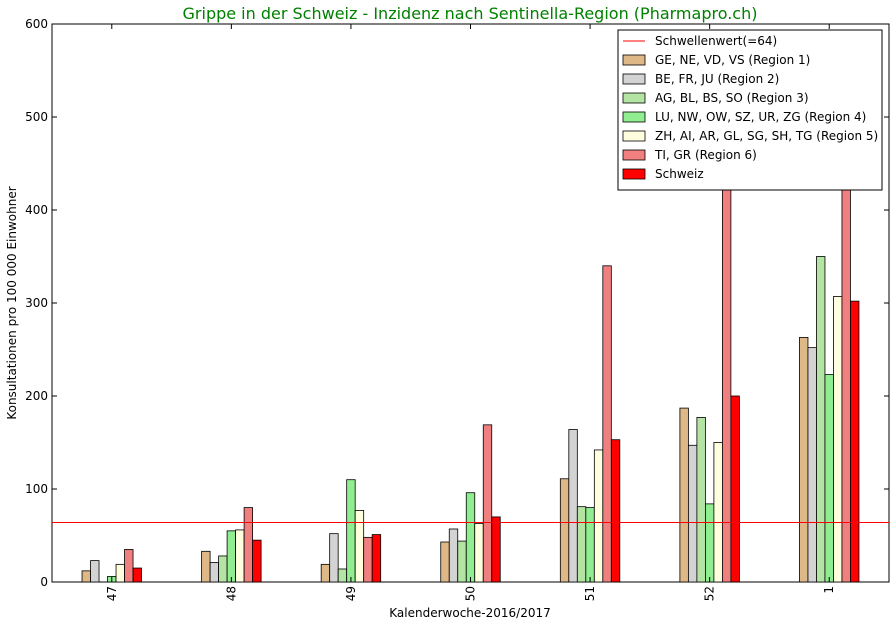 This screenshot has height=626, width=896. What do you see at coordinates (36, 117) in the screenshot?
I see `y-tick-label: 500` at bounding box center [36, 117].